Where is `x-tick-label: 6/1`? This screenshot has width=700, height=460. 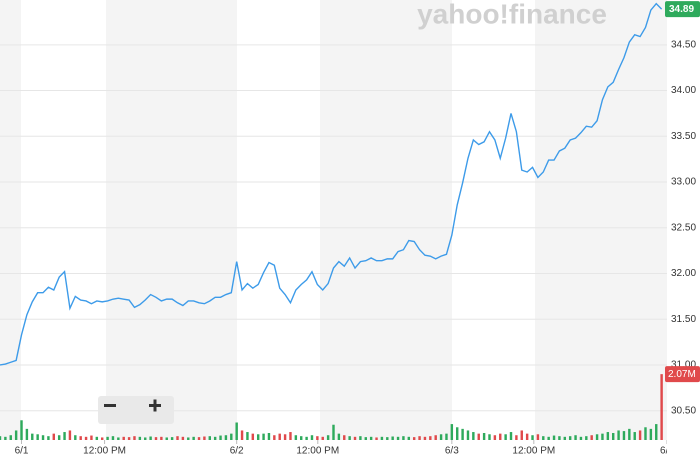
x-tick-label: 6/1 is located at coordinates (22, 451).